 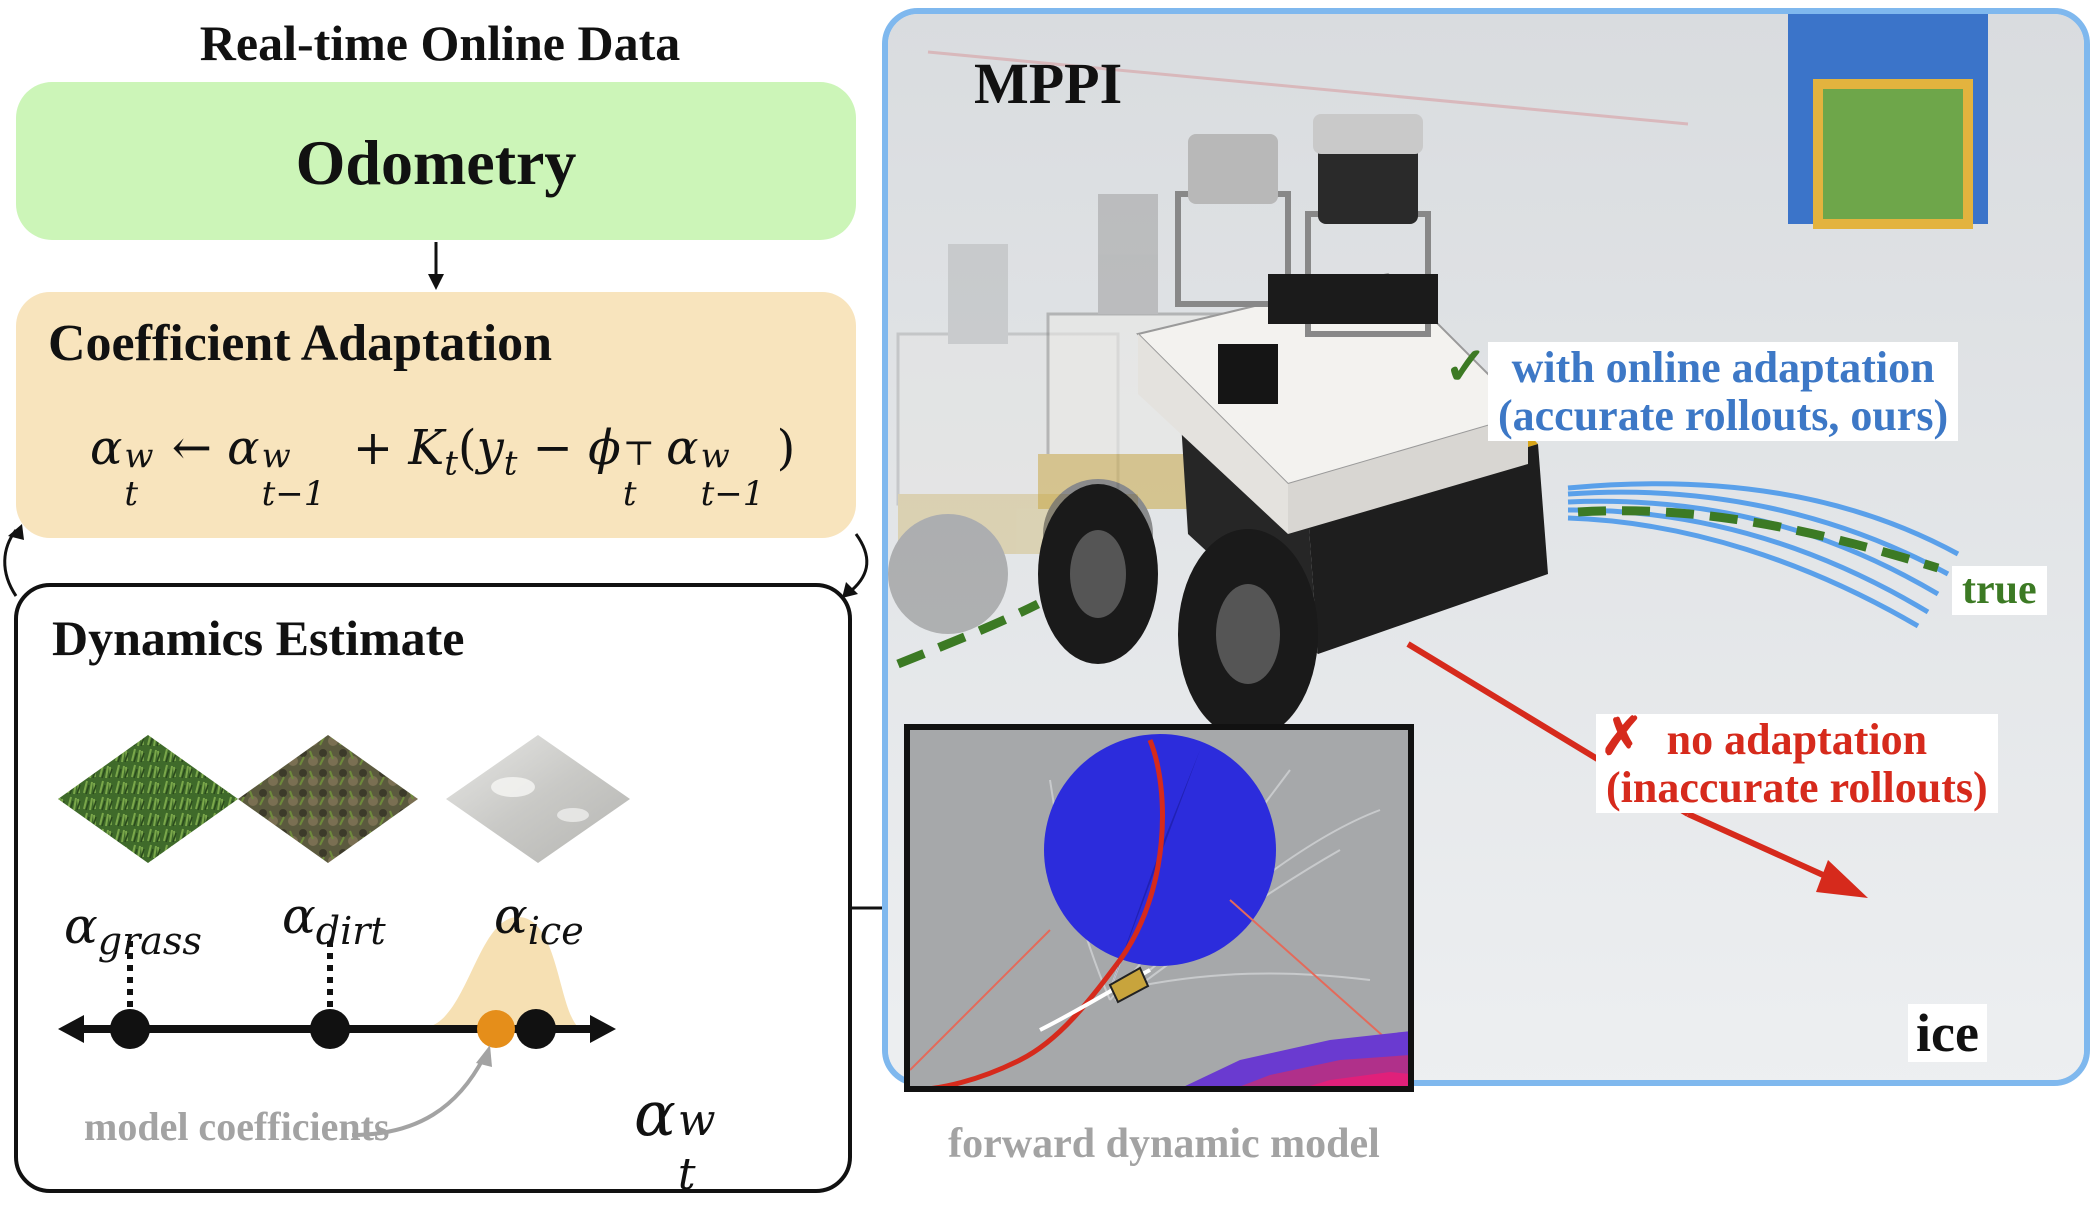 I want to click on robot, so click(x=1293, y=426).